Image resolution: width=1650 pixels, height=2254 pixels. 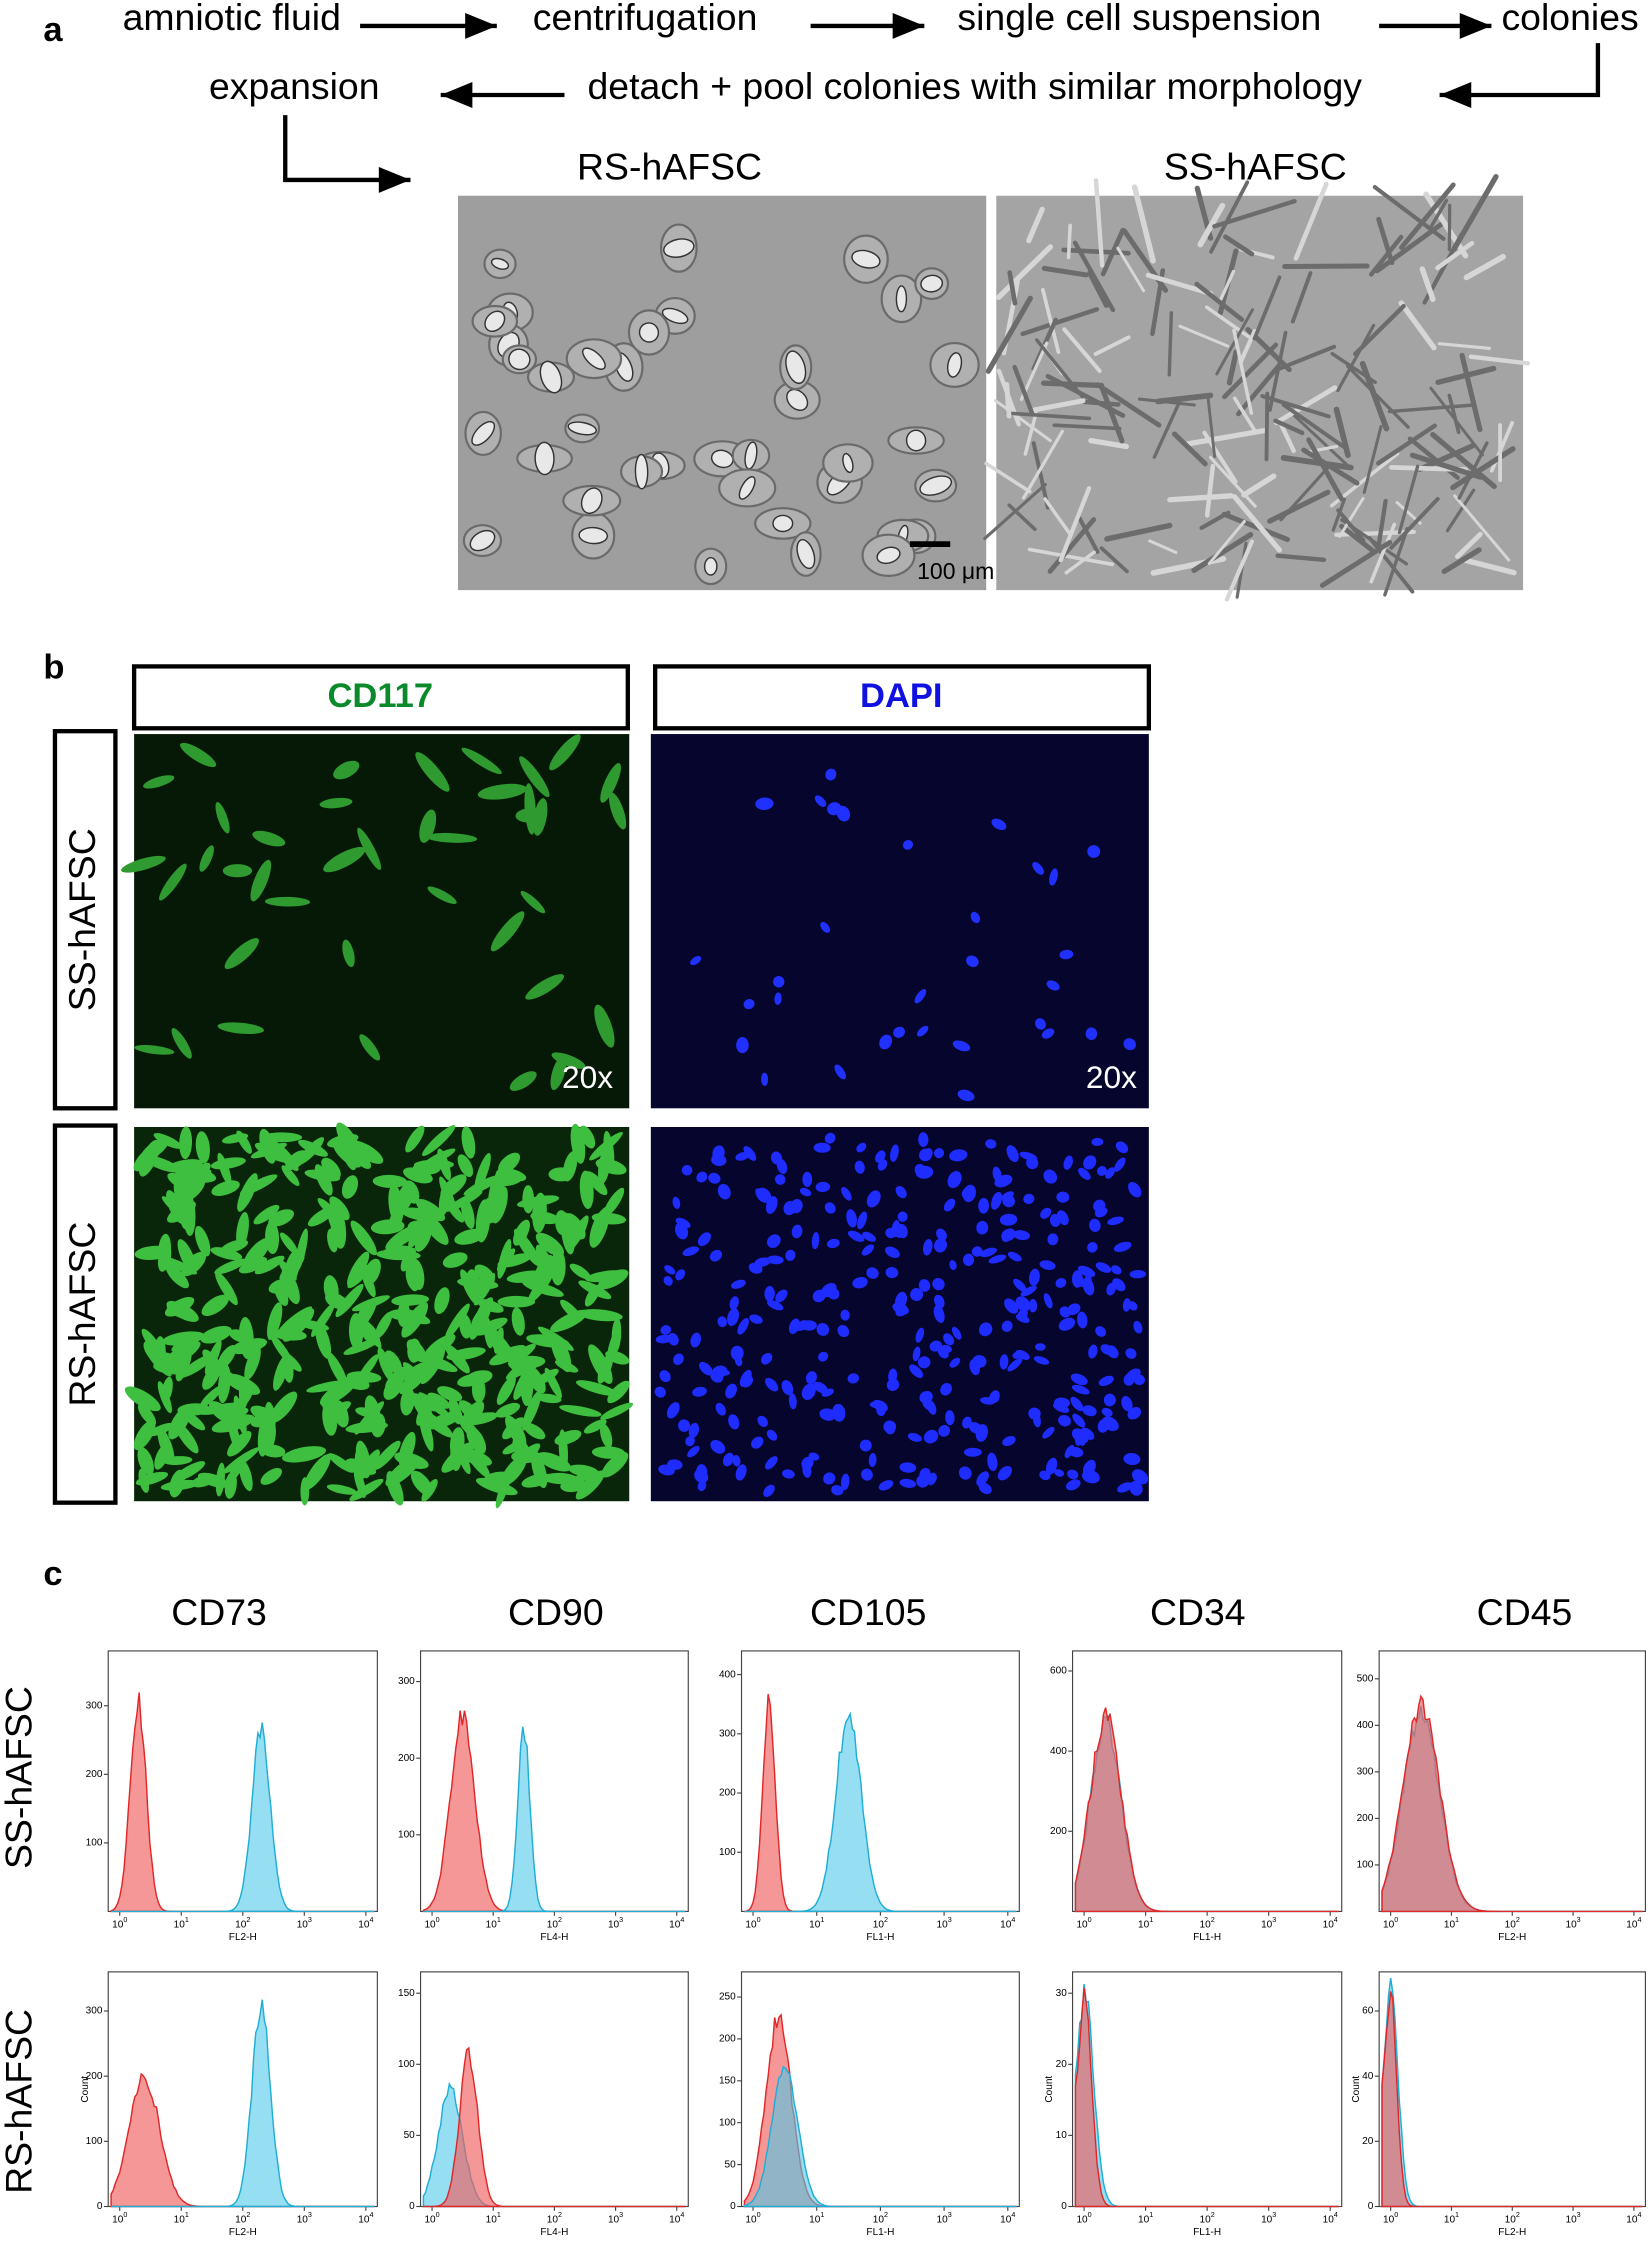 What do you see at coordinates (94, 1774) in the screenshot?
I see `y-tick-label: 200` at bounding box center [94, 1774].